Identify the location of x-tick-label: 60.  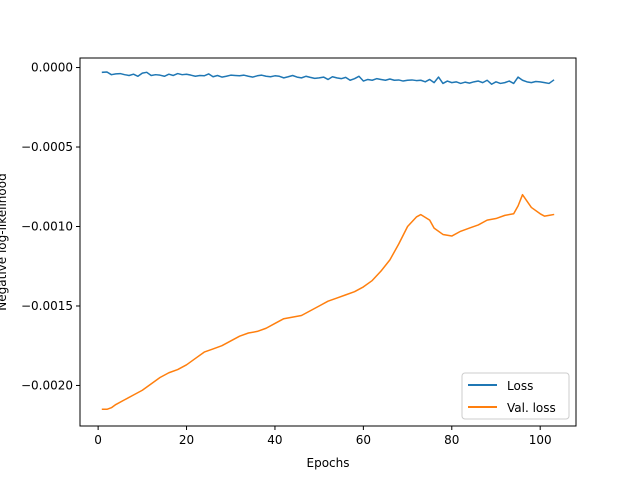
(363, 440).